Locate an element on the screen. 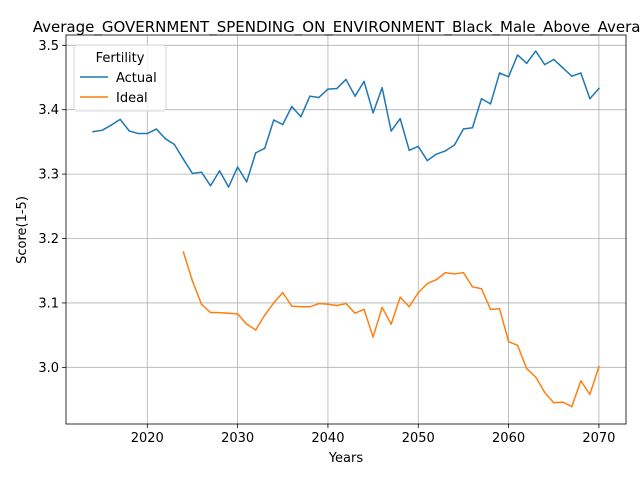 This screenshot has height=480, width=640. y-axis-label: Score(1-5) is located at coordinates (22, 230).